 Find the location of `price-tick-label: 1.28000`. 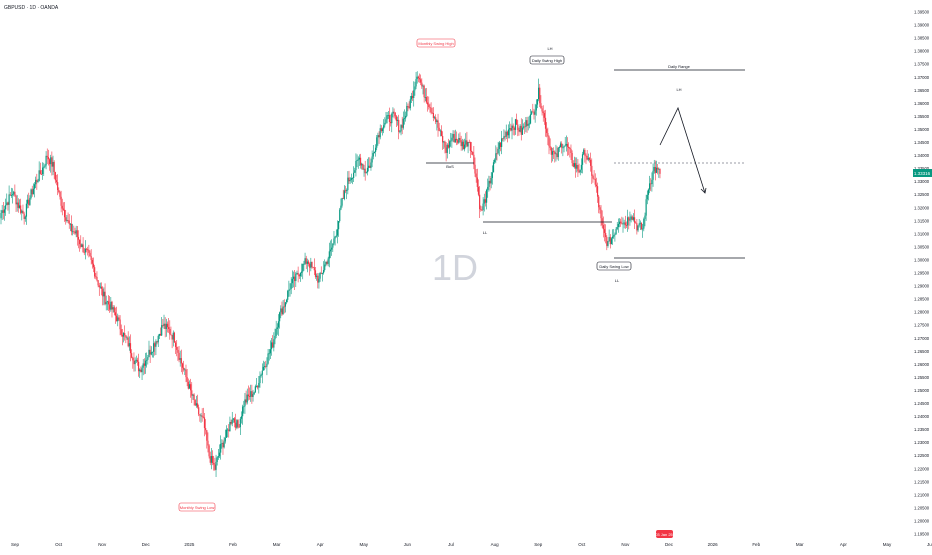

price-tick-label: 1.28000 is located at coordinates (922, 312).